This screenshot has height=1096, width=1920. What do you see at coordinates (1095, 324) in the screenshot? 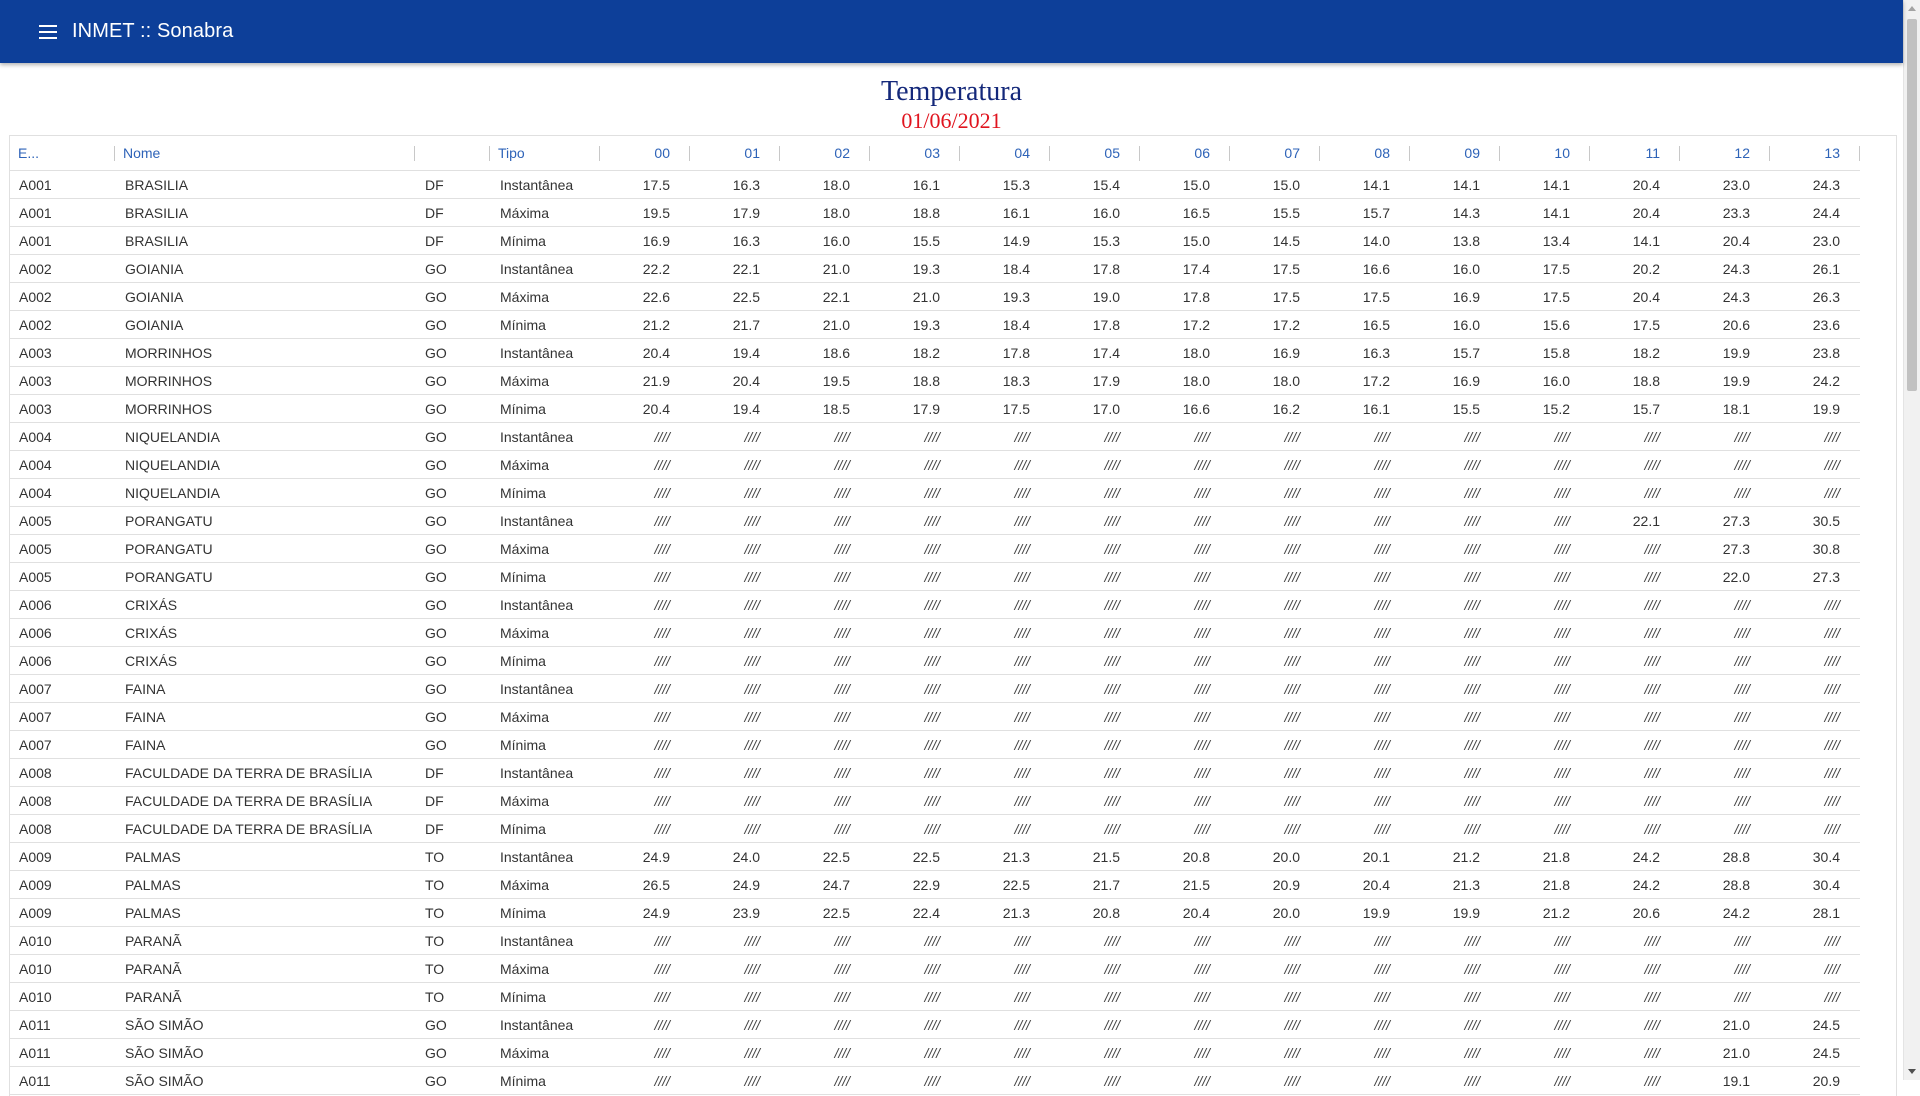
I see `cell-hour-value: 17.8` at bounding box center [1095, 324].